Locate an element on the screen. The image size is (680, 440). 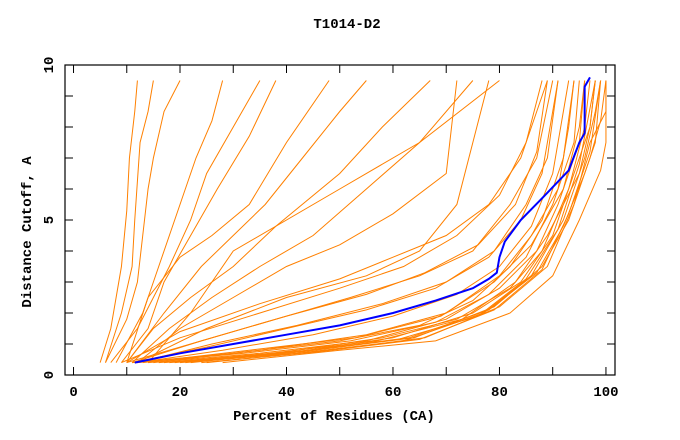
x-tick-label: 80 is located at coordinates (499, 393).